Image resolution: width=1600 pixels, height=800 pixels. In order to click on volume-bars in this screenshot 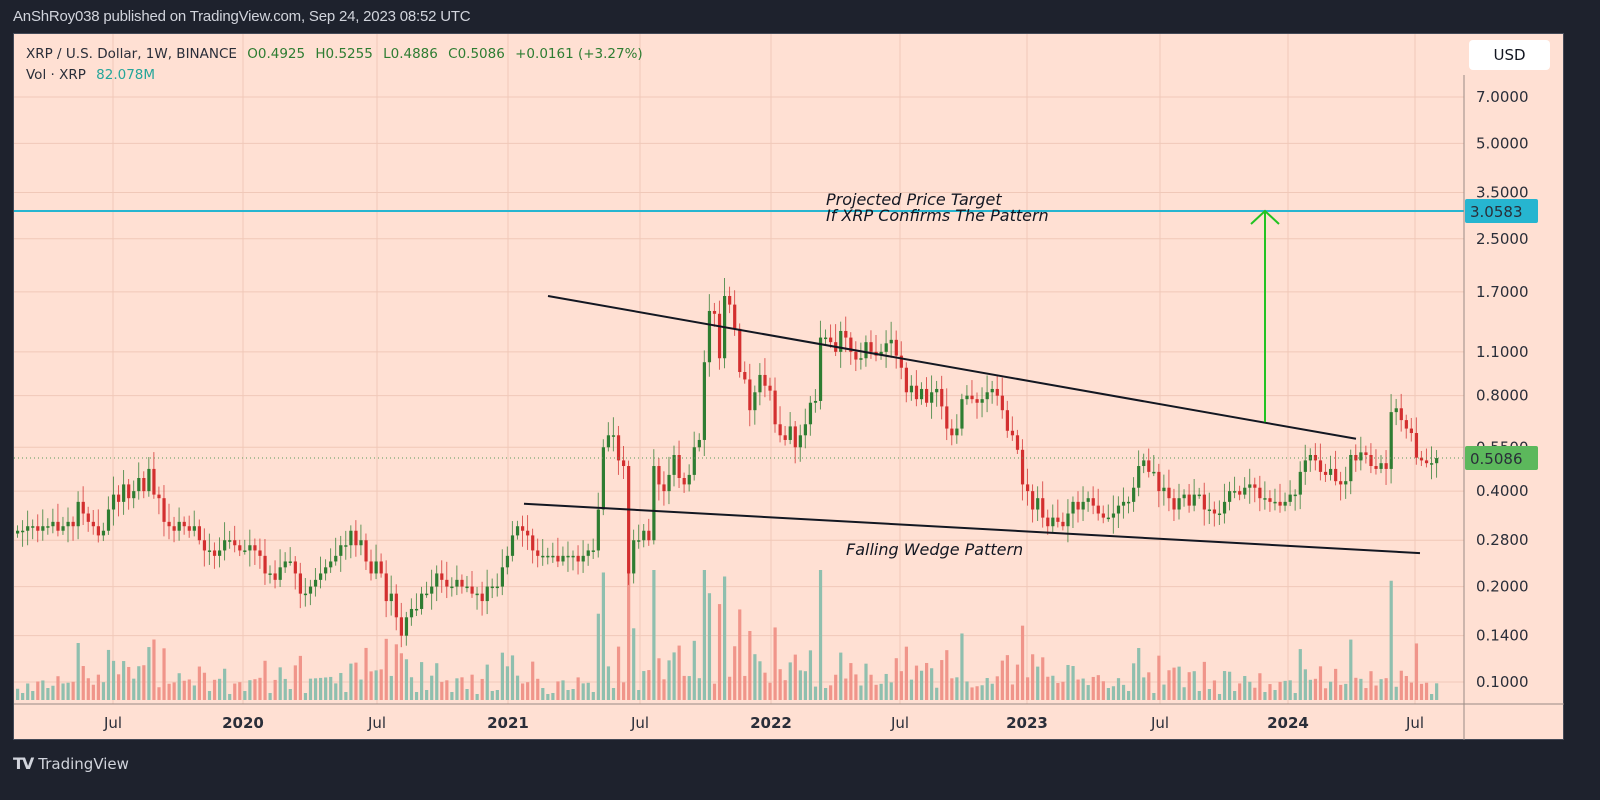, I will do `click(727, 635)`.